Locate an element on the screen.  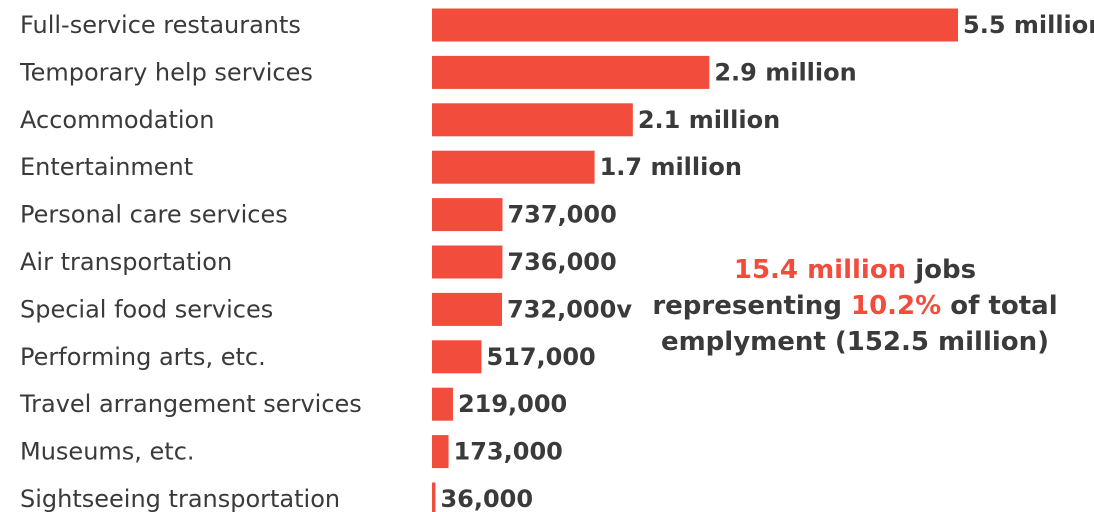
bar-row: Accommodation 2.1 million is located at coordinates (400, 119).